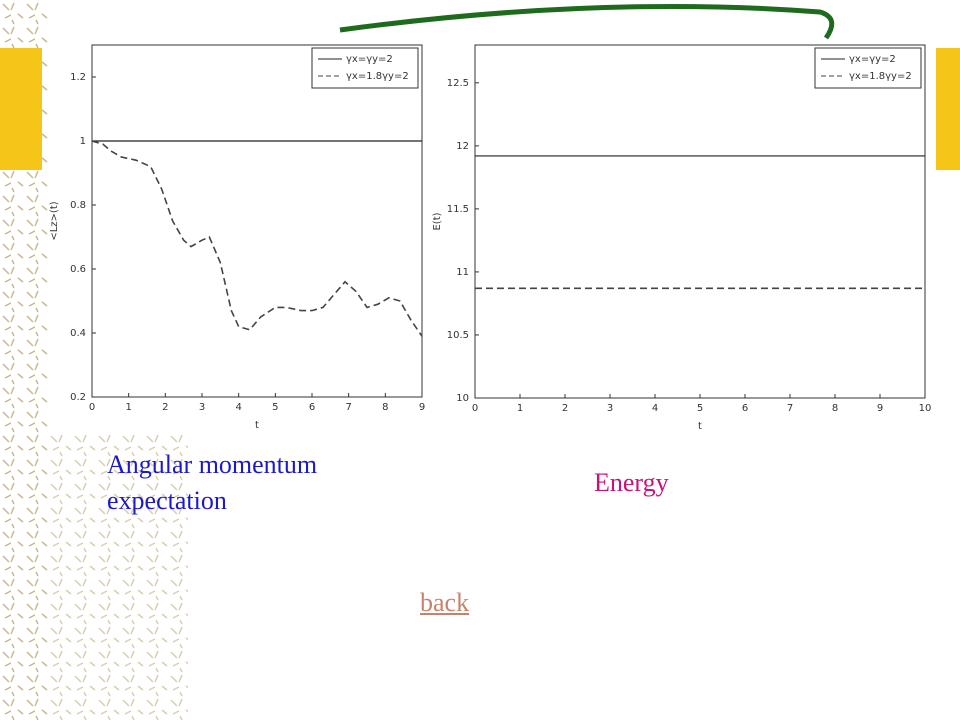 Image resolution: width=960 pixels, height=720 pixels. I want to click on green-arc, so click(587, 21).